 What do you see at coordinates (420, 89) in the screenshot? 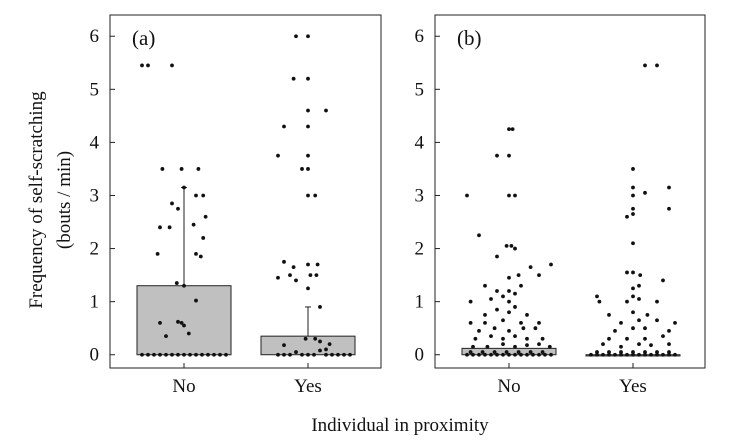
I see `y-tick-label: 5` at bounding box center [420, 89].